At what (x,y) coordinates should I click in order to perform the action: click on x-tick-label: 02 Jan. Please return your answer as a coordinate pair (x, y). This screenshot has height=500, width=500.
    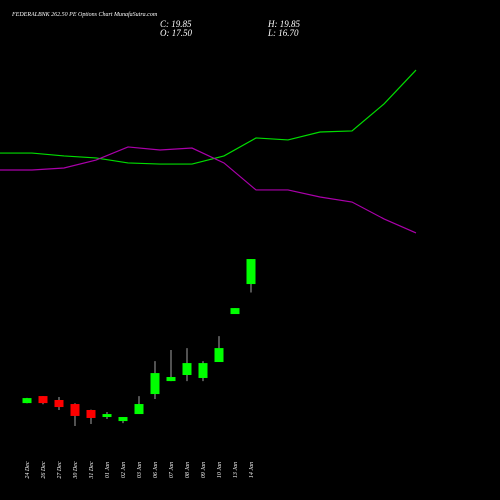
    Looking at the image, I should click on (124, 470).